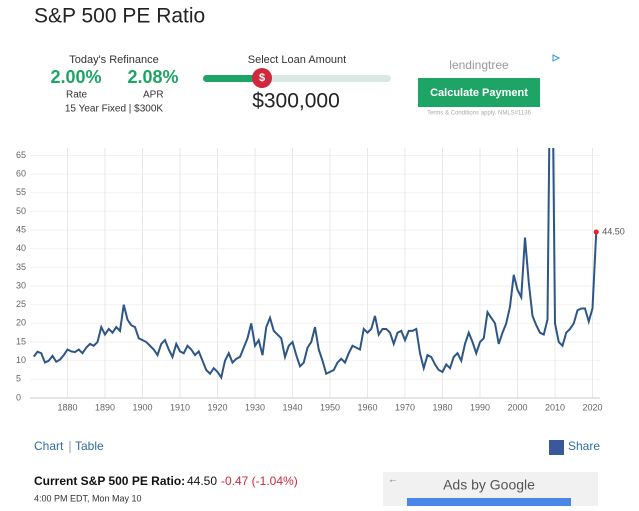 This screenshot has height=511, width=639. What do you see at coordinates (584, 446) in the screenshot?
I see `share-link: Share` at bounding box center [584, 446].